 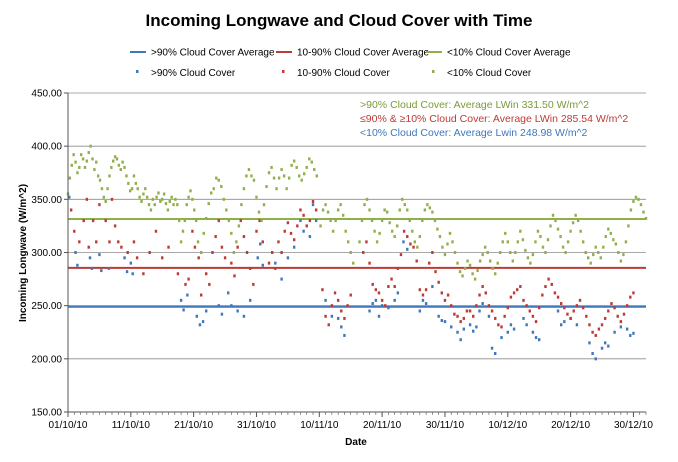 What do you see at coordinates (356, 442) in the screenshot?
I see `x-axis-label: Date` at bounding box center [356, 442].